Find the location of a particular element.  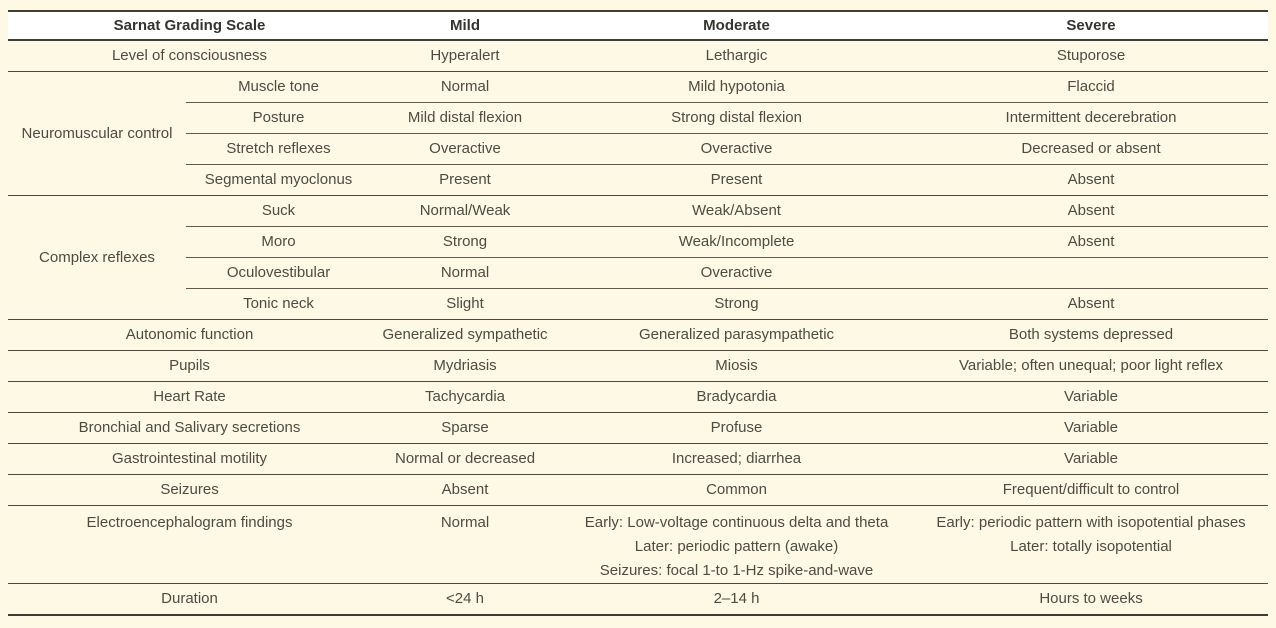

cell-moderate: Weak/Incomplete is located at coordinates (737, 242).